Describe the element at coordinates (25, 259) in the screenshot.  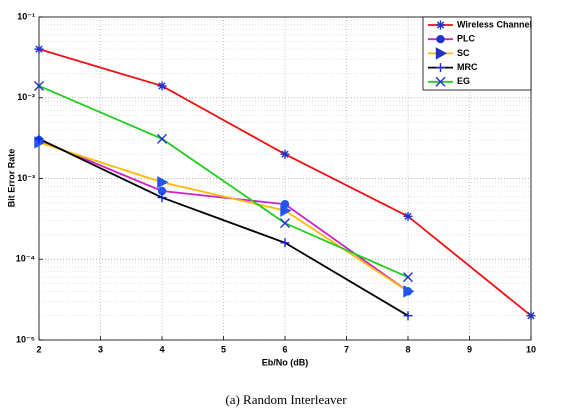
I see `y-tick-label: 10⁻⁴` at that location.